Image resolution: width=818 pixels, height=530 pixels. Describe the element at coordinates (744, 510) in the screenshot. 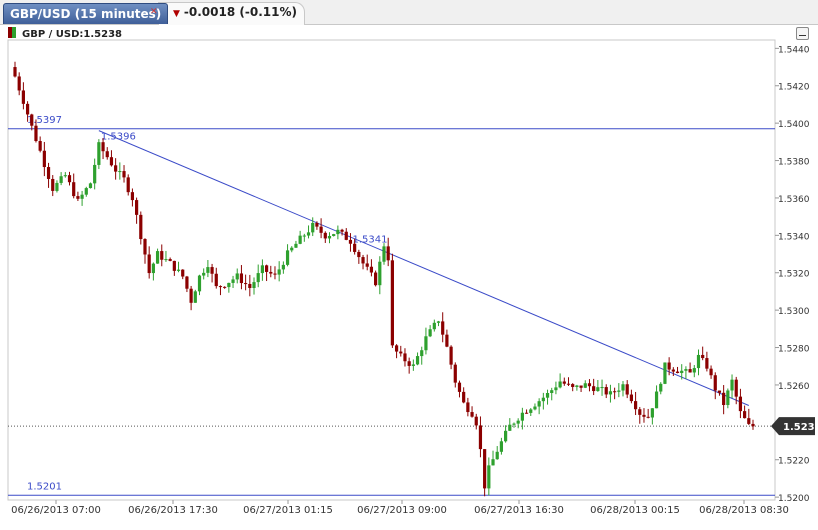

I see `x-tick-label: 06/28/2013 08:30` at that location.